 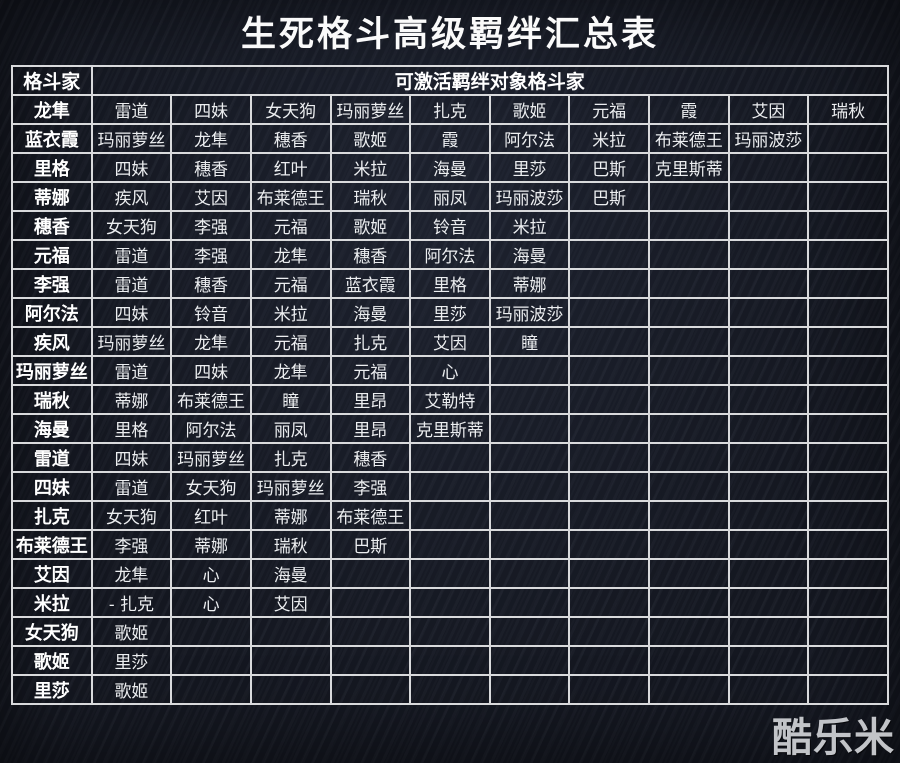 What do you see at coordinates (52, 254) in the screenshot?
I see `fighter-name: 元福` at bounding box center [52, 254].